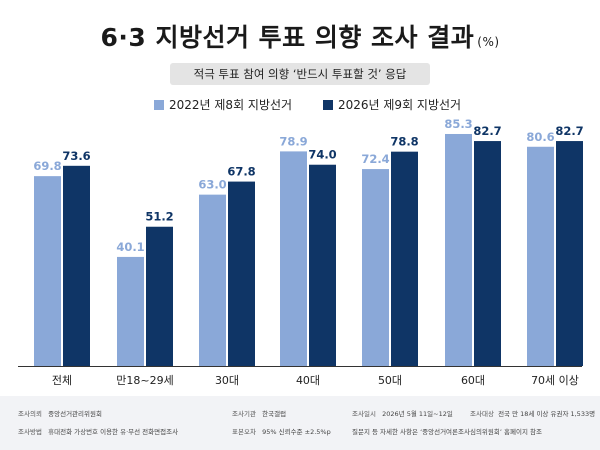  Describe the element at coordinates (447, 432) in the screenshot. I see `footer-note: 질문지 등 자세한 사항은 ‘중앙선거여론조사심의위원회’ 홈페이지 참조` at that location.